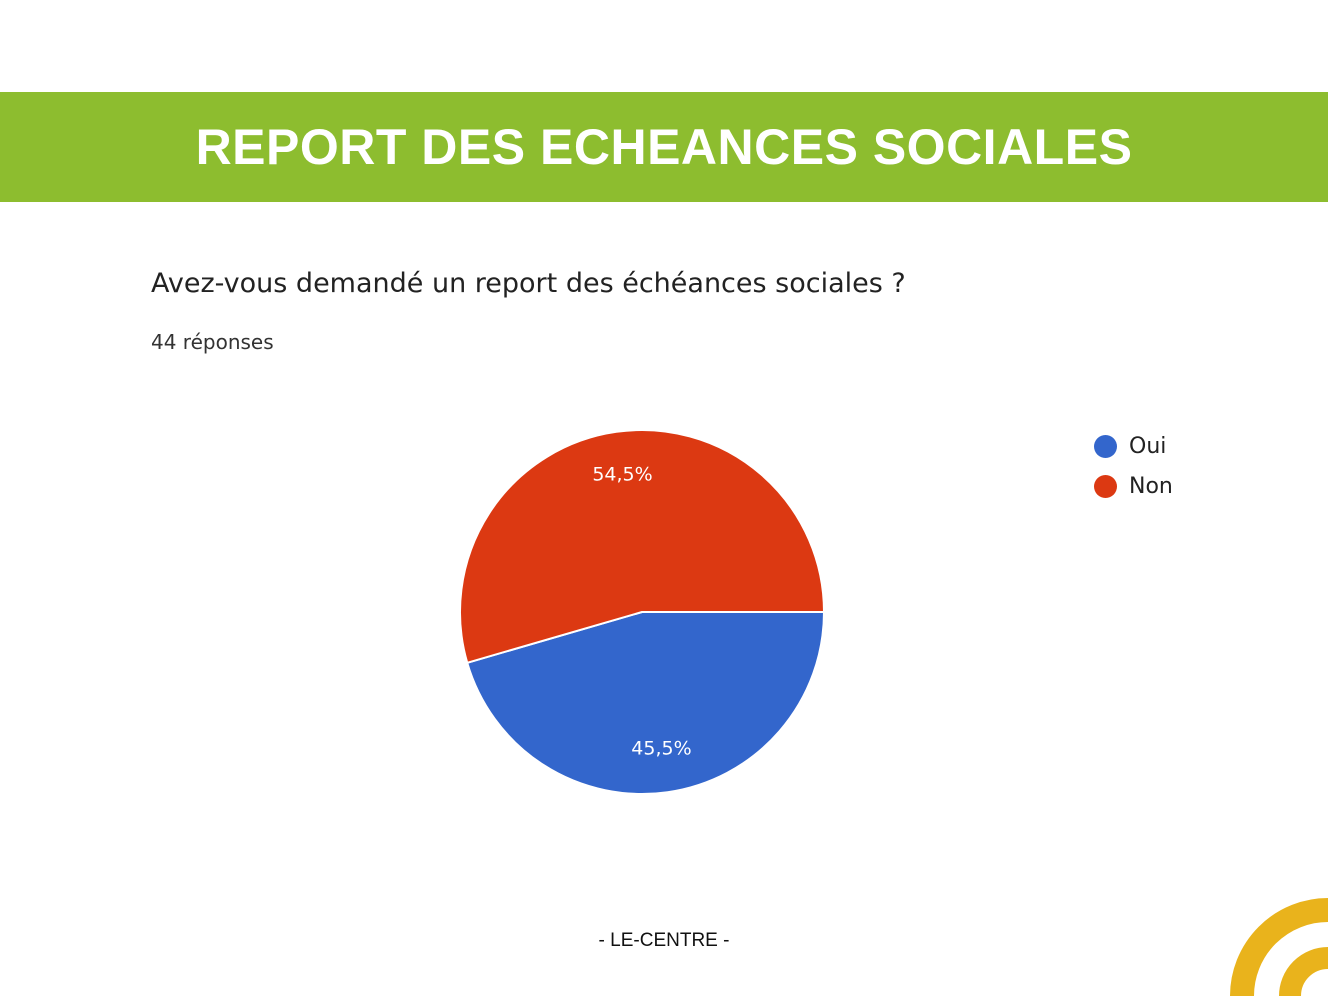 Image resolution: width=1328 pixels, height=996 pixels. Describe the element at coordinates (664, 940) in the screenshot. I see `footer-text: - LE-CENTRE -` at that location.